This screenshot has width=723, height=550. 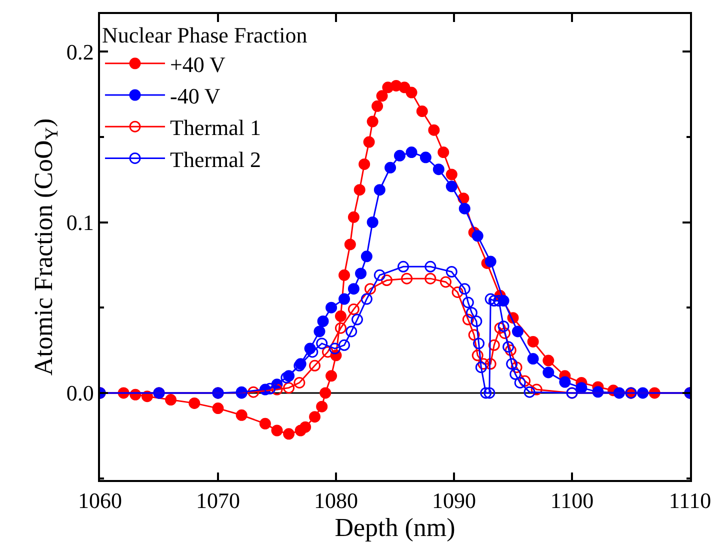 I want to click on legend-label: Thermal 1, so click(x=216, y=127).